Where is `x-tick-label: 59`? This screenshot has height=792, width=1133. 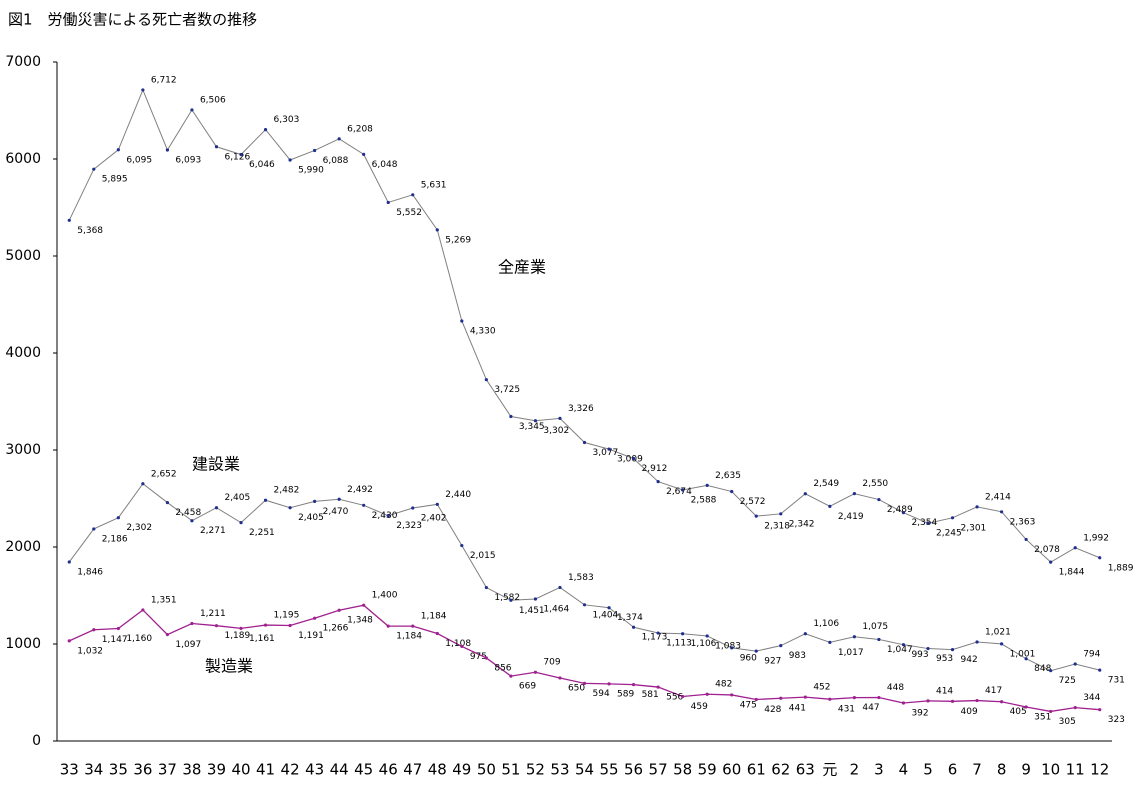 x-tick-label: 59 is located at coordinates (707, 770).